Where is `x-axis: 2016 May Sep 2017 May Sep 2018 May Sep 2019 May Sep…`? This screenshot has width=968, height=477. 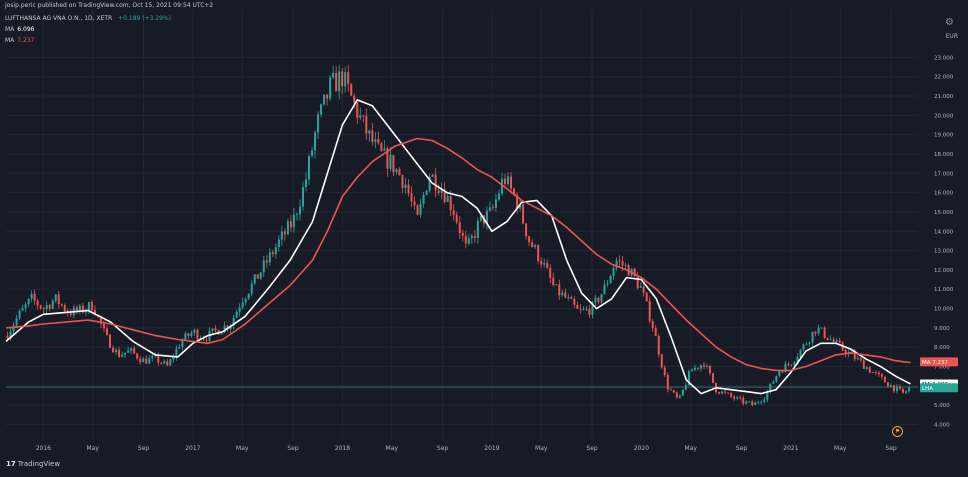
x-axis: 2016 May Sep 2017 May Sep 2018 May Sep 2019 May Sep… is located at coordinates (466, 448).